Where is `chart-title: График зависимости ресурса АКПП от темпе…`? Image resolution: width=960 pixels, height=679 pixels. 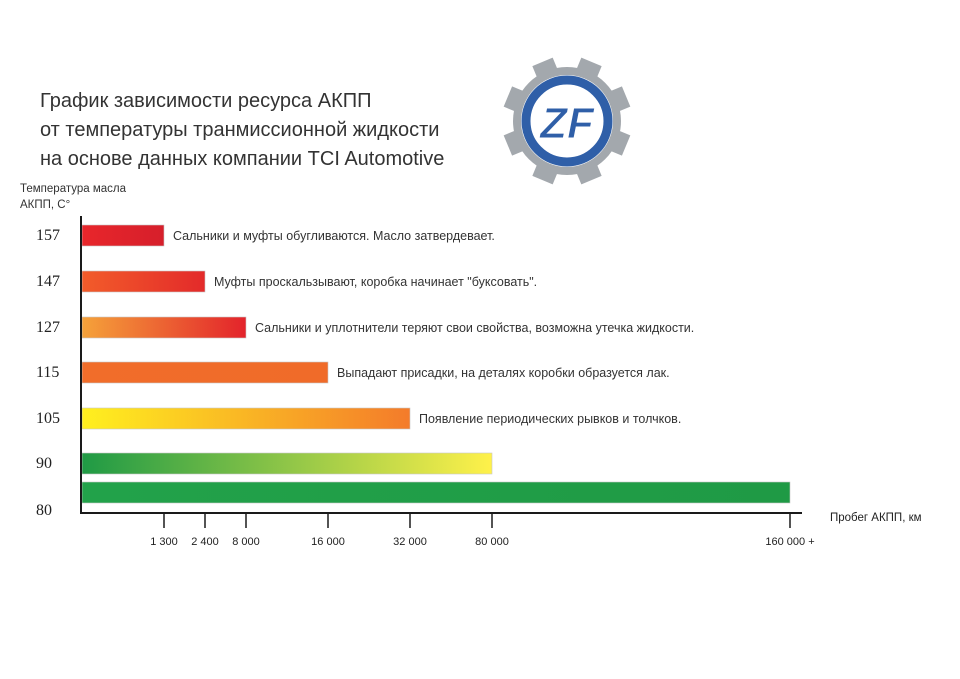
chart-title: График зависимости ресурса АКПП от темпе… is located at coordinates (242, 130).